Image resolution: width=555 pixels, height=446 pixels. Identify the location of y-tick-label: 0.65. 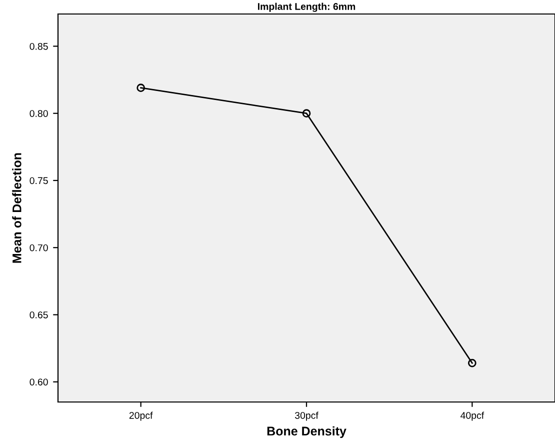
(39, 314).